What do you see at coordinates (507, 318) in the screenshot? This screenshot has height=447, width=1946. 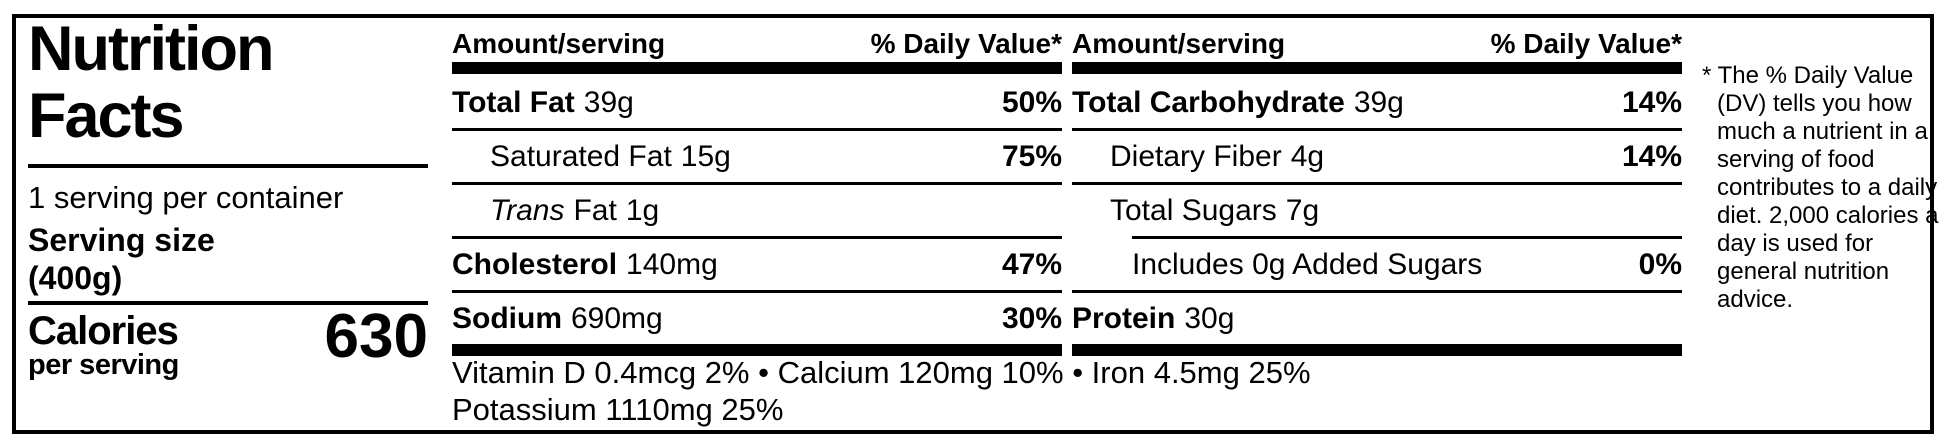 I see `nutrient-name: Sodium` at bounding box center [507, 318].